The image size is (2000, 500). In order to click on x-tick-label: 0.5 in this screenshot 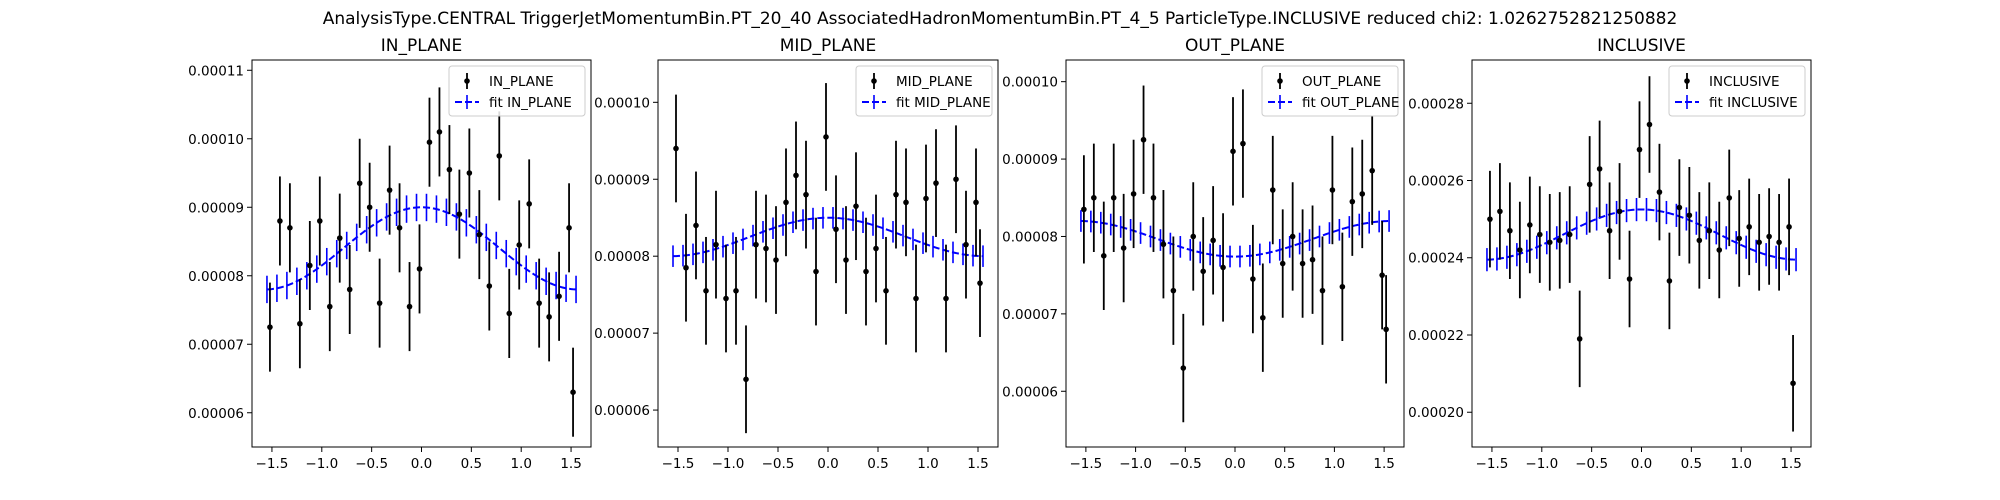, I will do `click(1691, 464)`.